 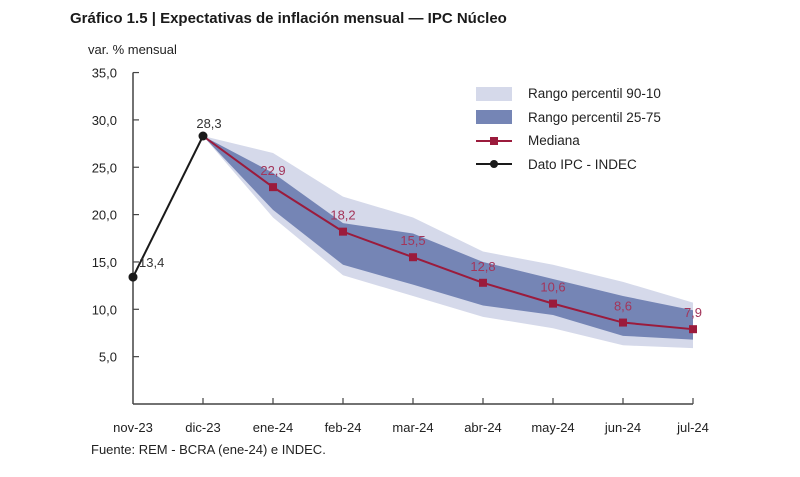 What do you see at coordinates (623, 306) in the screenshot?
I see `mediana-data-label: 8,6` at bounding box center [623, 306].